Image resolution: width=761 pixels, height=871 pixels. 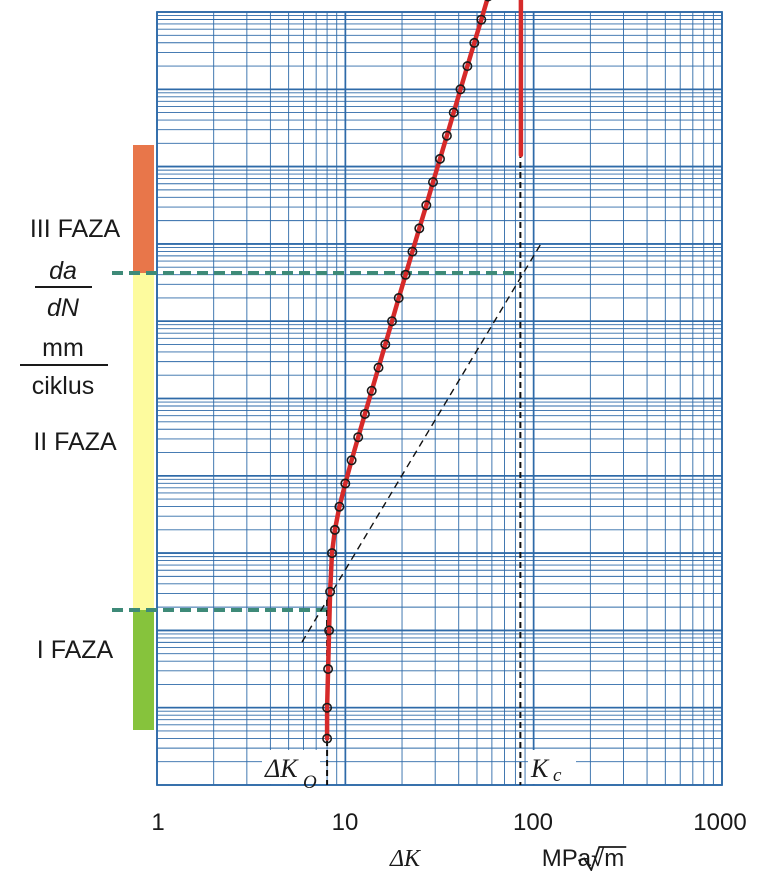 What do you see at coordinates (345, 822) in the screenshot?
I see `x-tick-label-10: 10` at bounding box center [345, 822].